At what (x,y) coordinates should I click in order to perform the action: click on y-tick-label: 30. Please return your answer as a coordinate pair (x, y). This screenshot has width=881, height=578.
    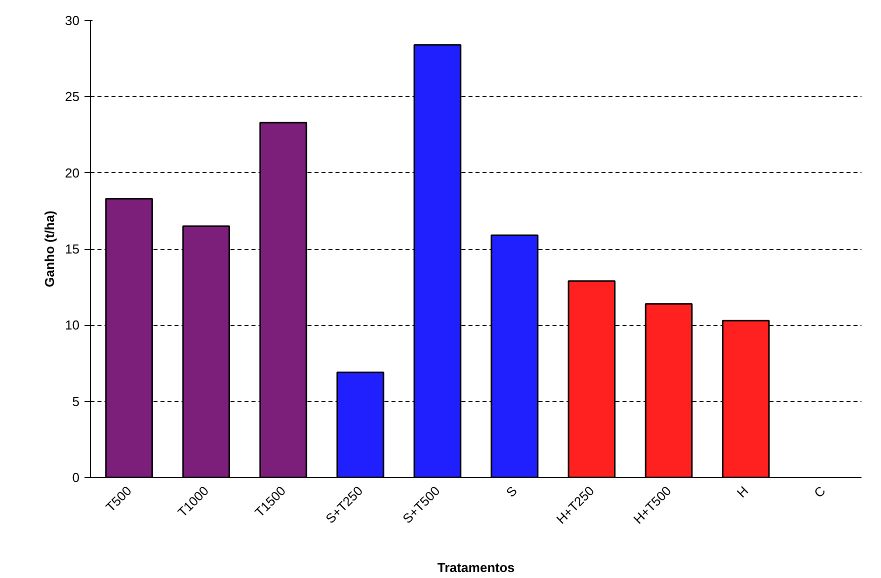
    Looking at the image, I should click on (72, 20).